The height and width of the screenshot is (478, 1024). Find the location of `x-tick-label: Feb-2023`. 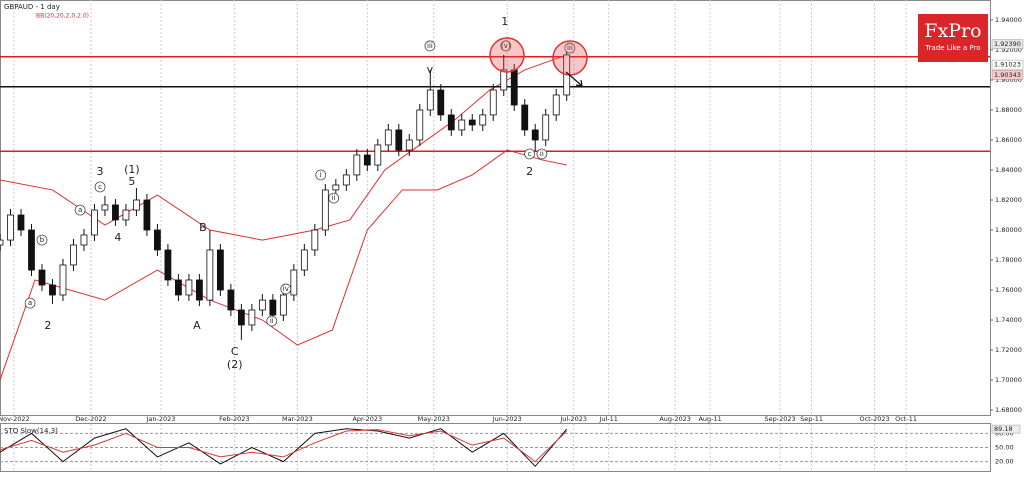

x-tick-label: Feb-2023 is located at coordinates (234, 419).